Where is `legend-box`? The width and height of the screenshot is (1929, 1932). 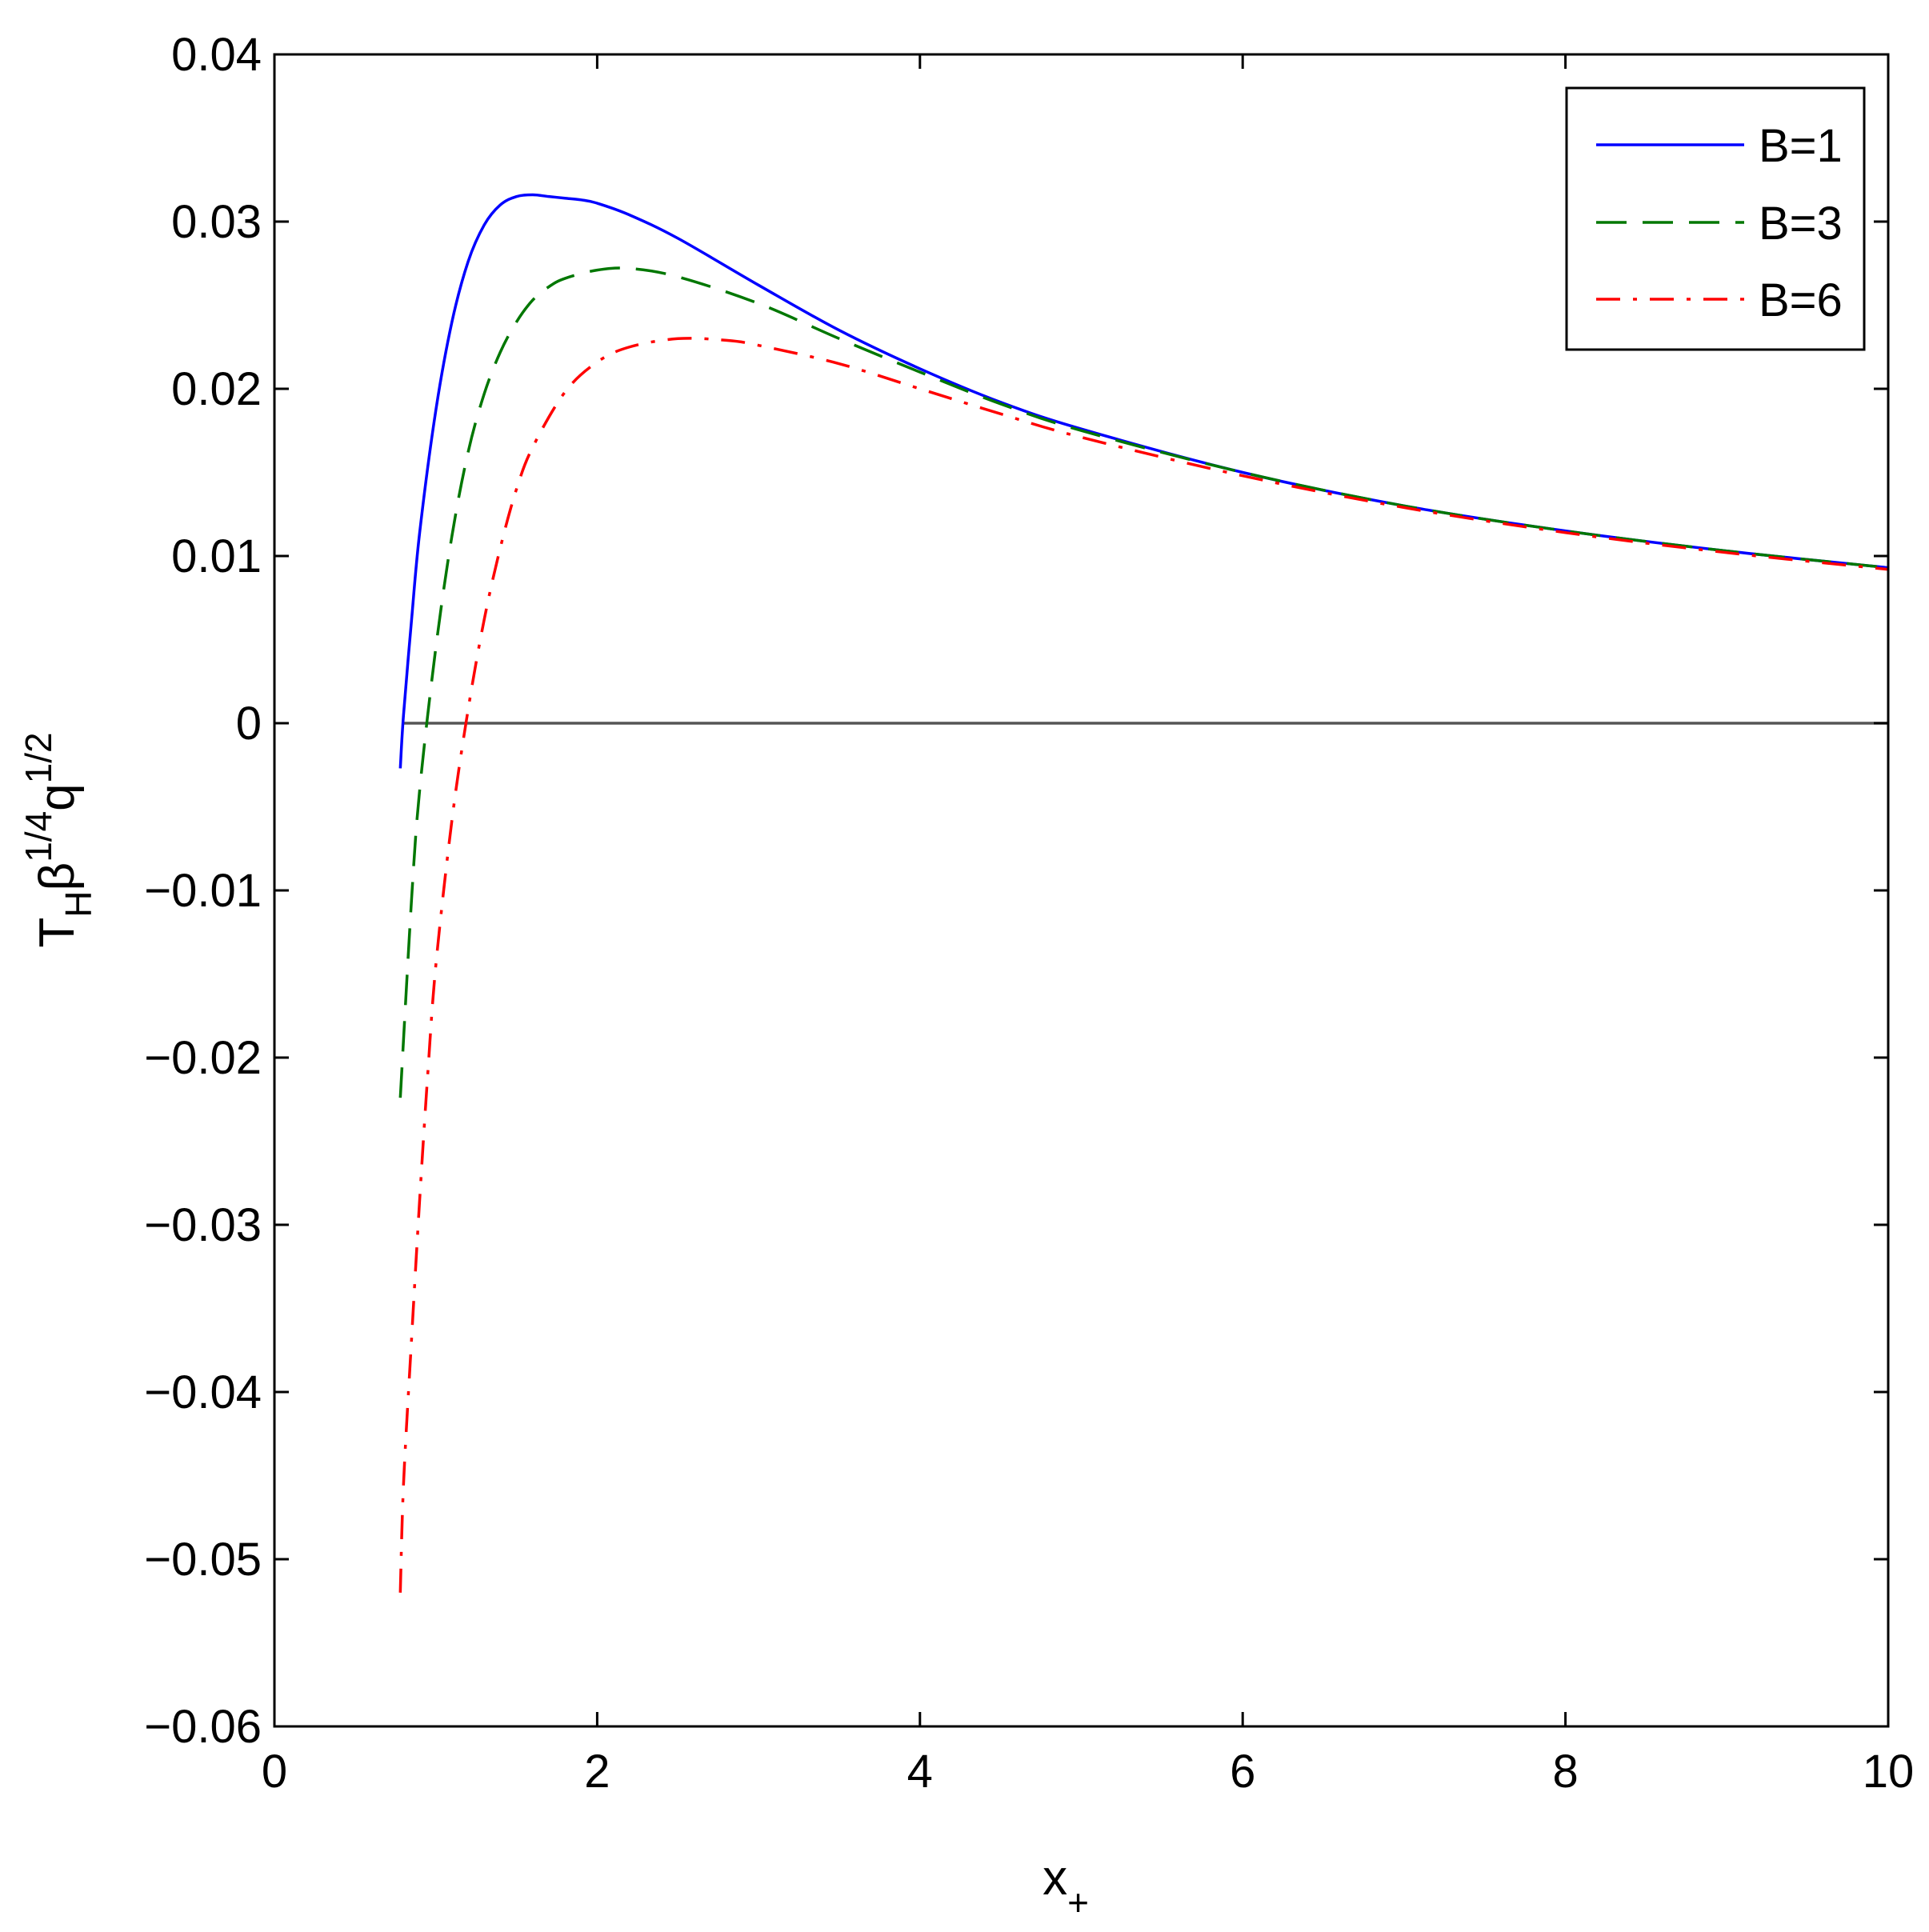 legend-box is located at coordinates (1715, 218).